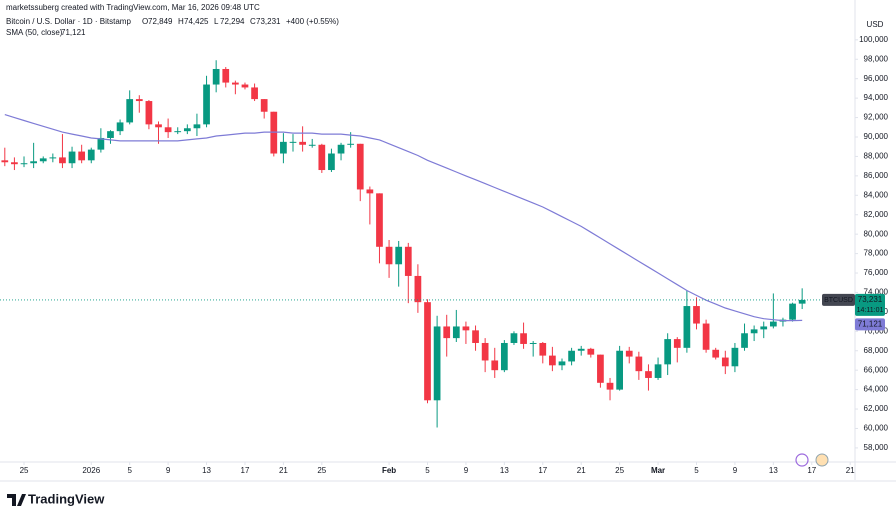 Image resolution: width=896 pixels, height=517 pixels. What do you see at coordinates (838, 300) in the screenshot?
I see `ticker-tag-label: BTCUSD` at bounding box center [838, 300].